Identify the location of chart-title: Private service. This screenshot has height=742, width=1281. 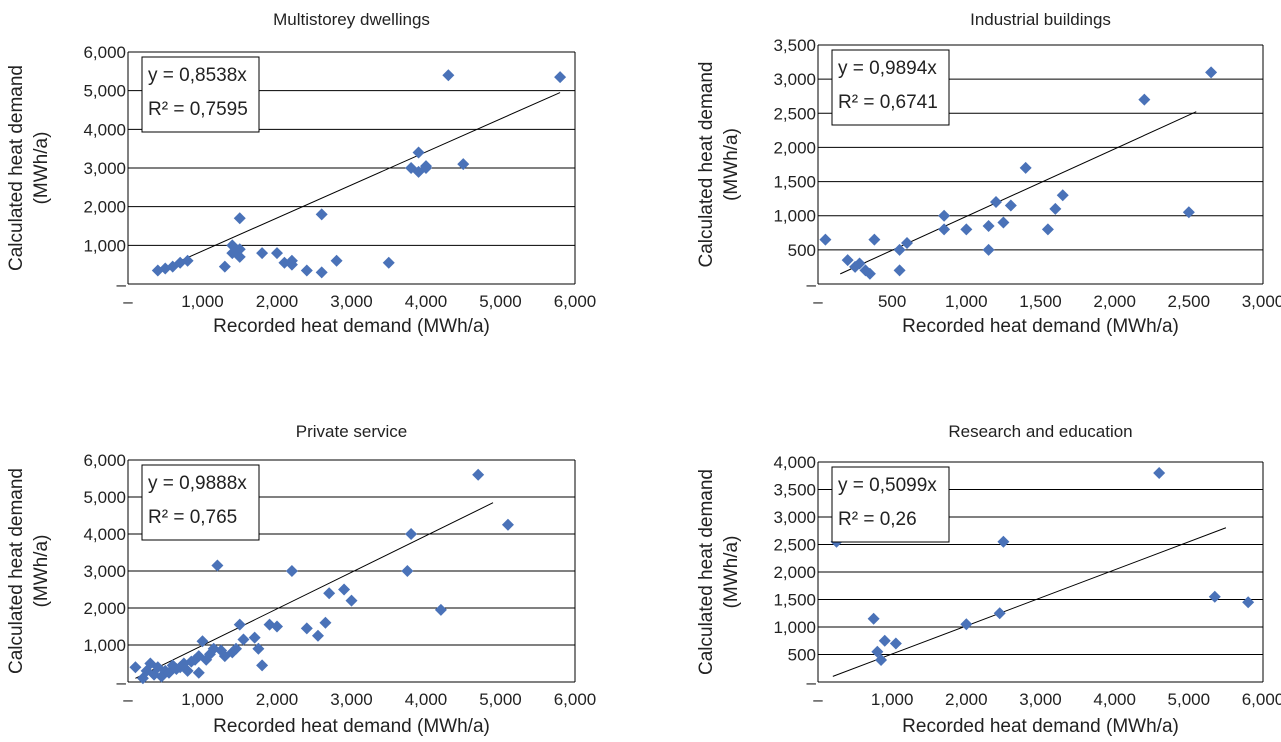
(351, 431).